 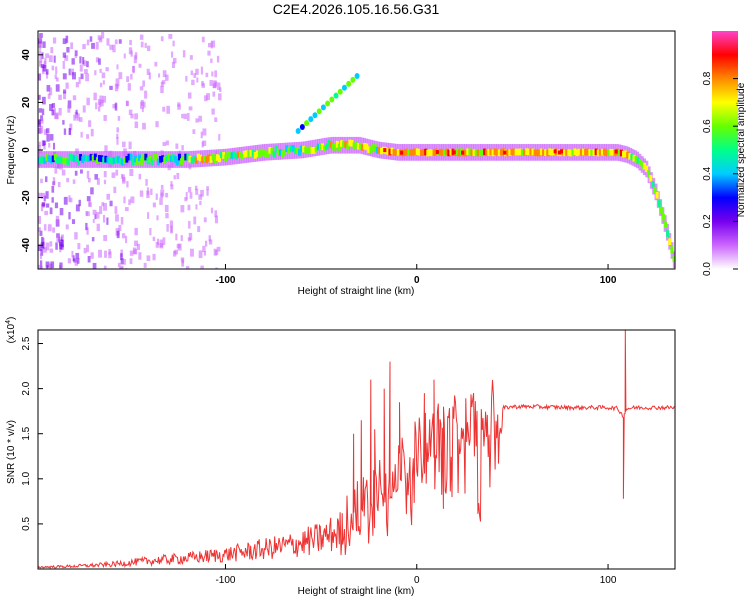 What do you see at coordinates (11, 452) in the screenshot?
I see `snr-y-label: SNR (10 * v/v)` at bounding box center [11, 452].